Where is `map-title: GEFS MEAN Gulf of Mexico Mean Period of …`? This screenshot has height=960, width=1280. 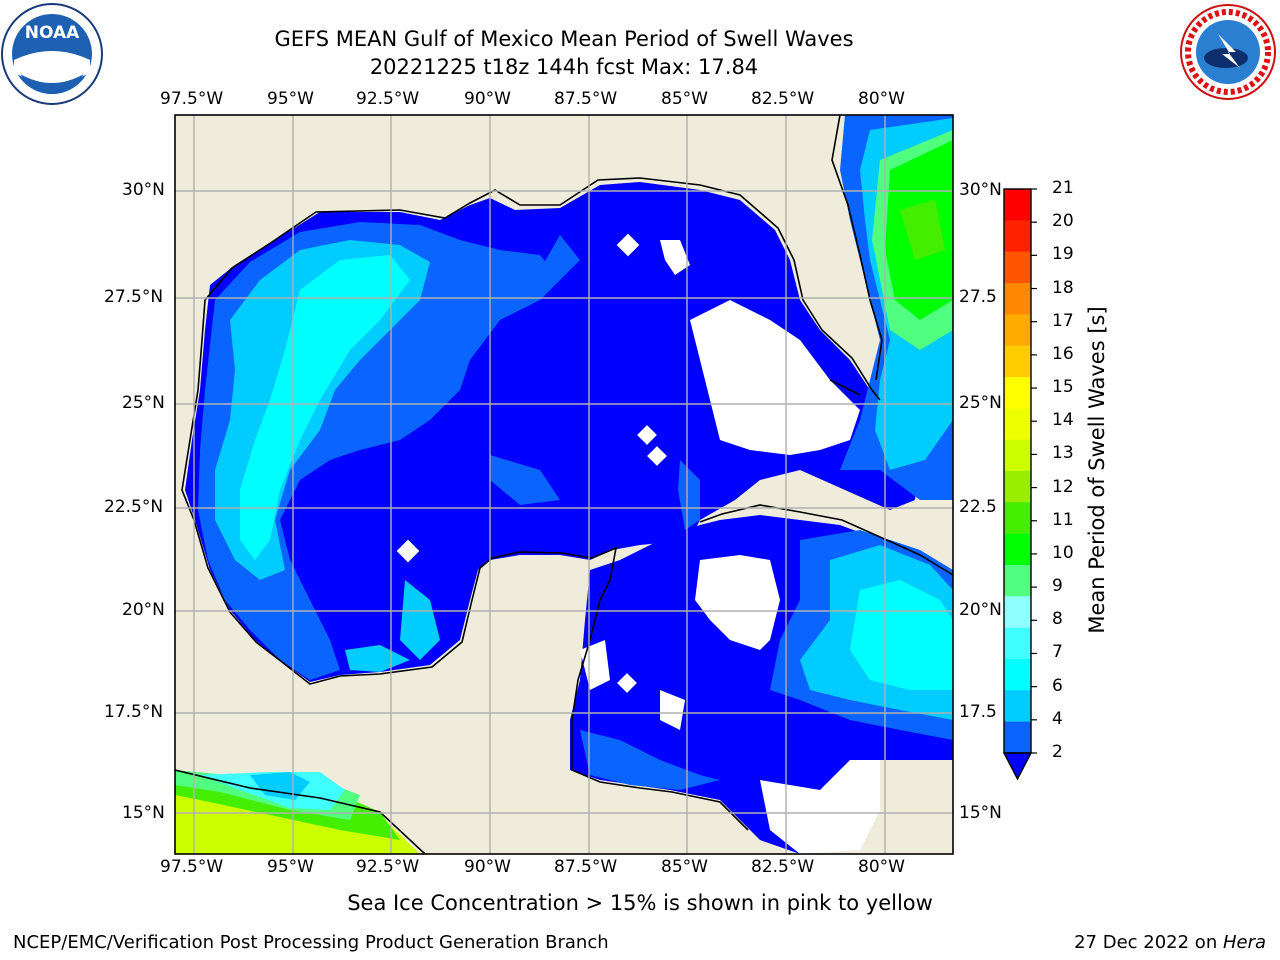
map-title: GEFS MEAN Gulf of Mexico Mean Period of … is located at coordinates (564, 39).